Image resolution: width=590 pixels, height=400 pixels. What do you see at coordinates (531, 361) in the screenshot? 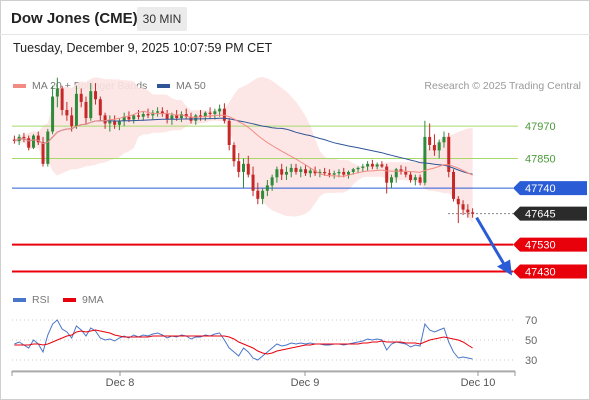
I see `rsi-tick-30: 30` at bounding box center [531, 361].